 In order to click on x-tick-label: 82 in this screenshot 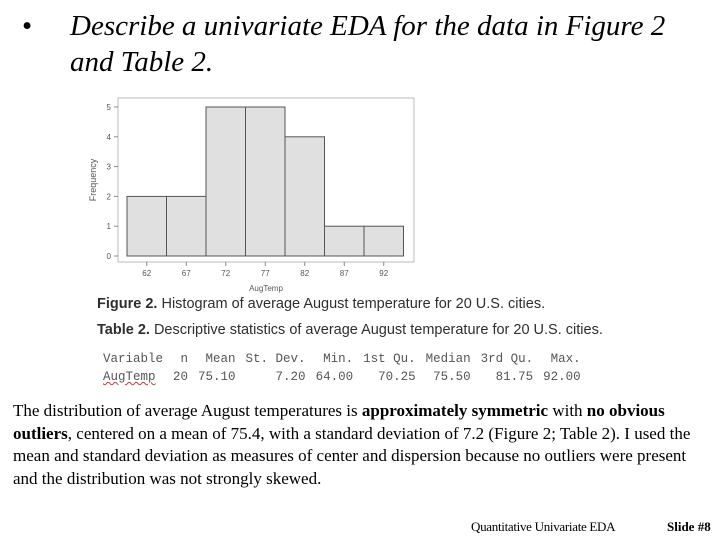, I will do `click(304, 273)`.